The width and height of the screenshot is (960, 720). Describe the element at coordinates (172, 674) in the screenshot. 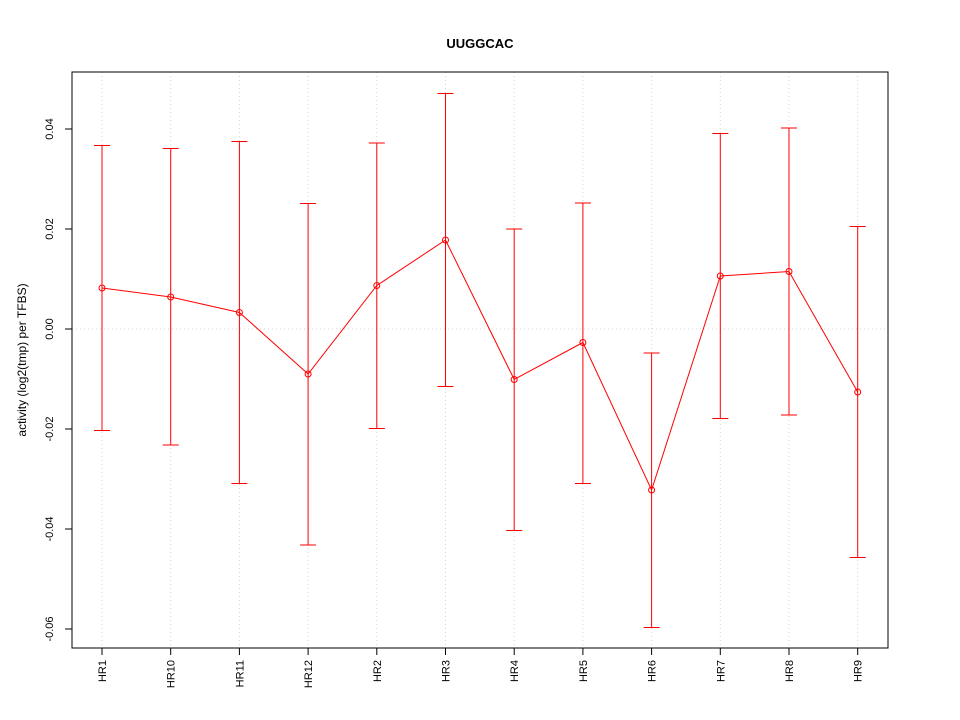

I see `x-tick-label: HR10` at that location.